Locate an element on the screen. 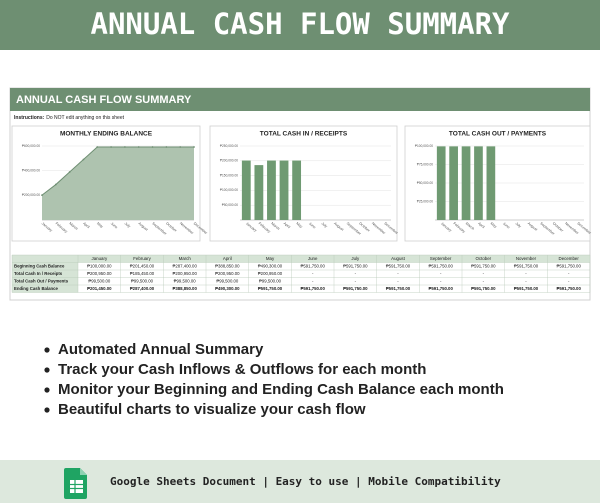 This screenshot has width=600, height=503. table-cell: ₱100,000.00 is located at coordinates (99, 266).